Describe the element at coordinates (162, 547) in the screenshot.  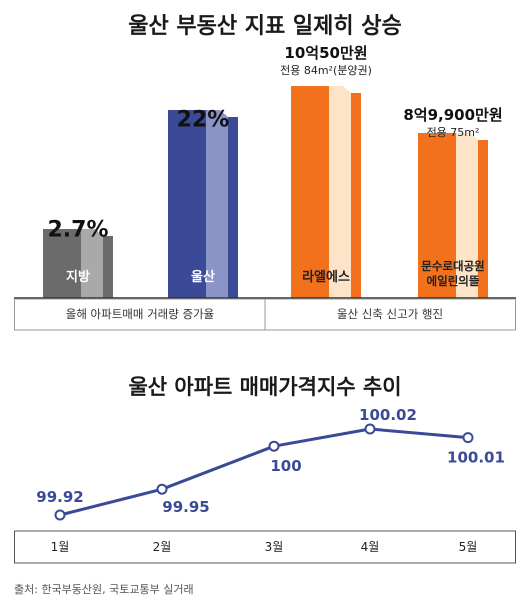
I see `x-tick-label-1: 2월` at that location.